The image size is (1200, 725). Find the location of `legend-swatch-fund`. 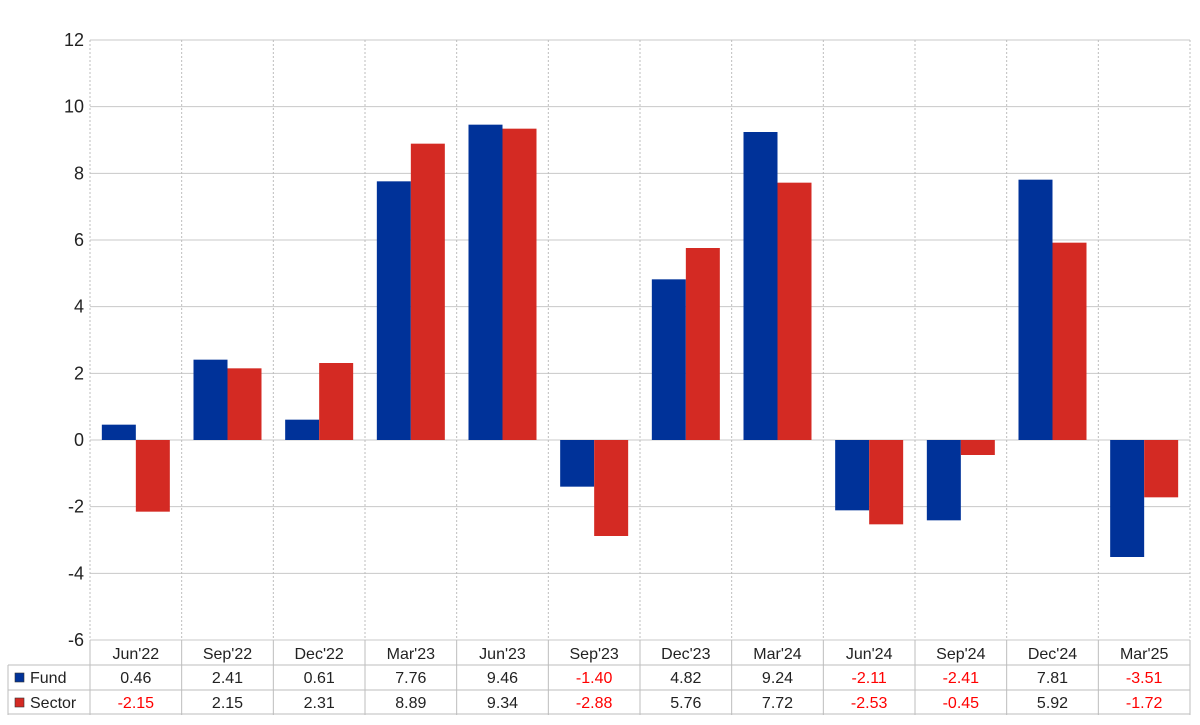

legend-swatch-fund is located at coordinates (19, 677).